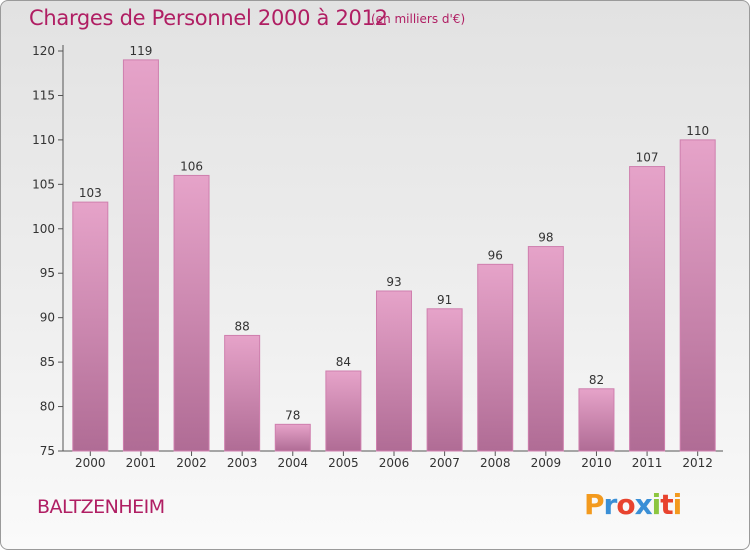  I want to click on x-tick-label: 2011, so click(647, 463).